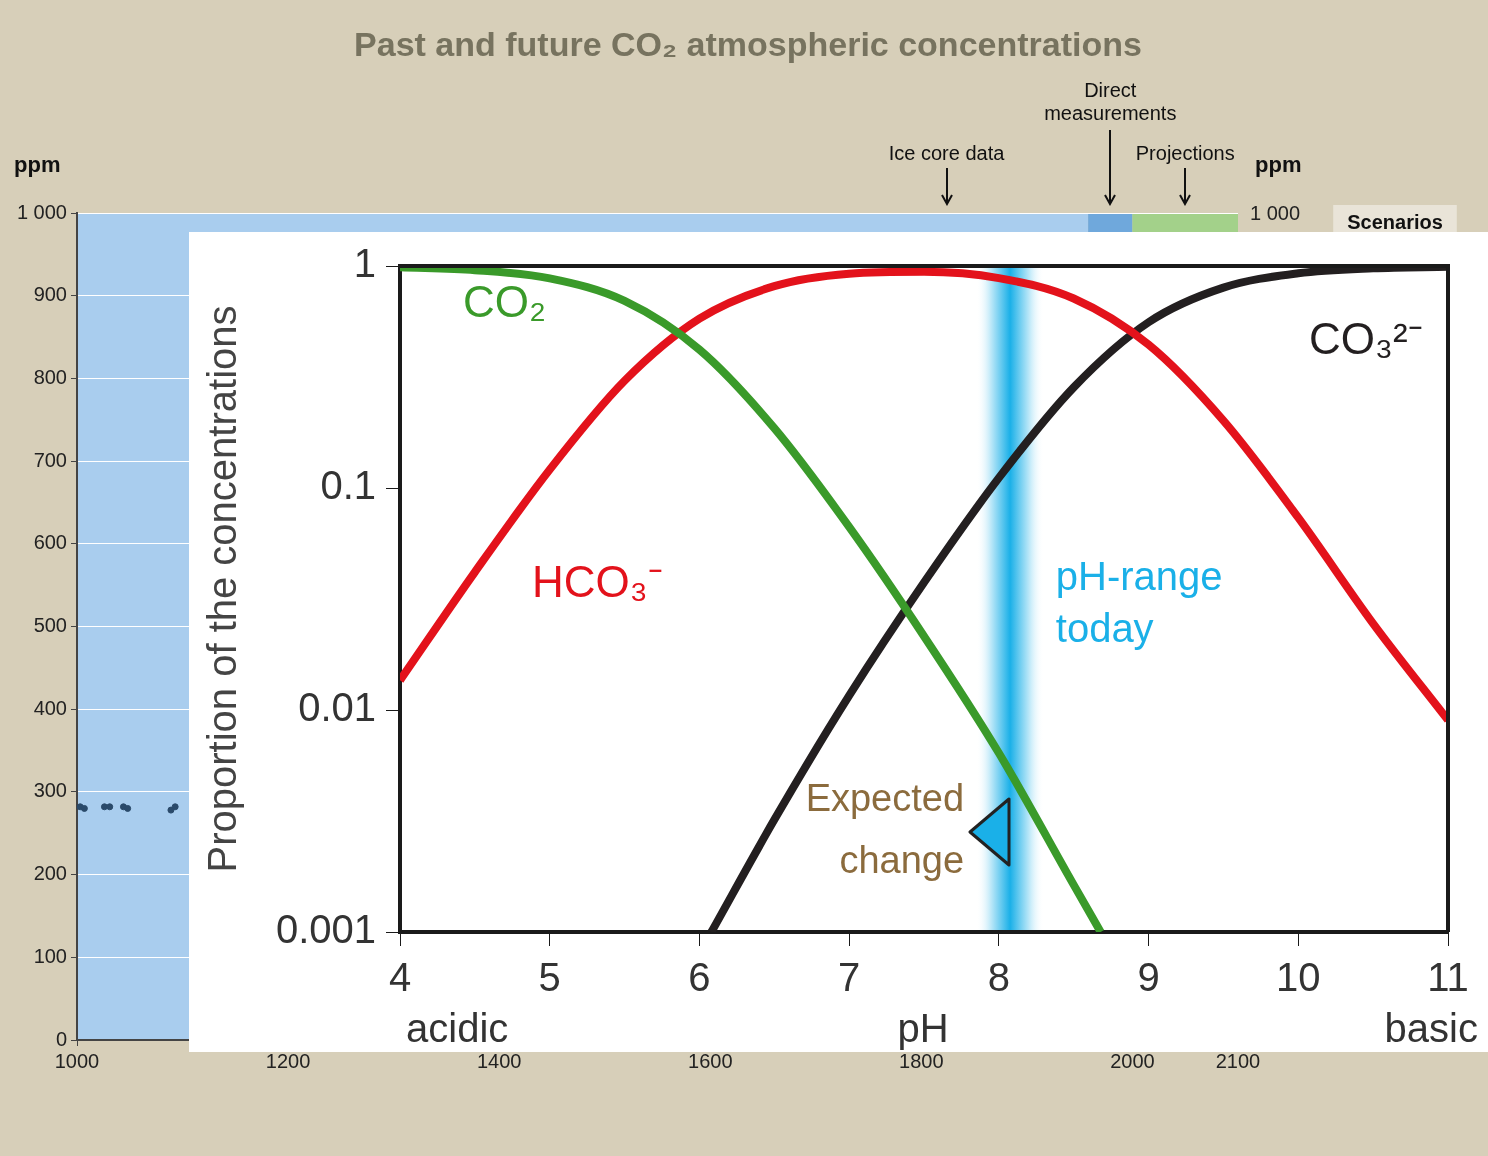  Describe the element at coordinates (1366, 339) in the screenshot. I see `series-label: CO₃²⁻` at that location.